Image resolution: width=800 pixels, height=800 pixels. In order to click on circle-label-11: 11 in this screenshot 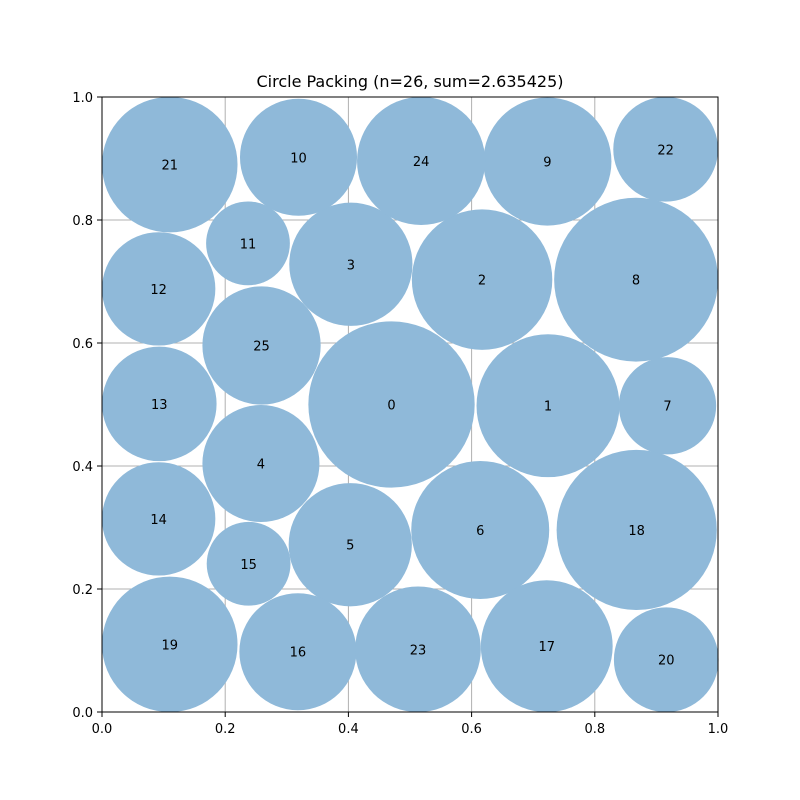, I will do `click(248, 244)`.